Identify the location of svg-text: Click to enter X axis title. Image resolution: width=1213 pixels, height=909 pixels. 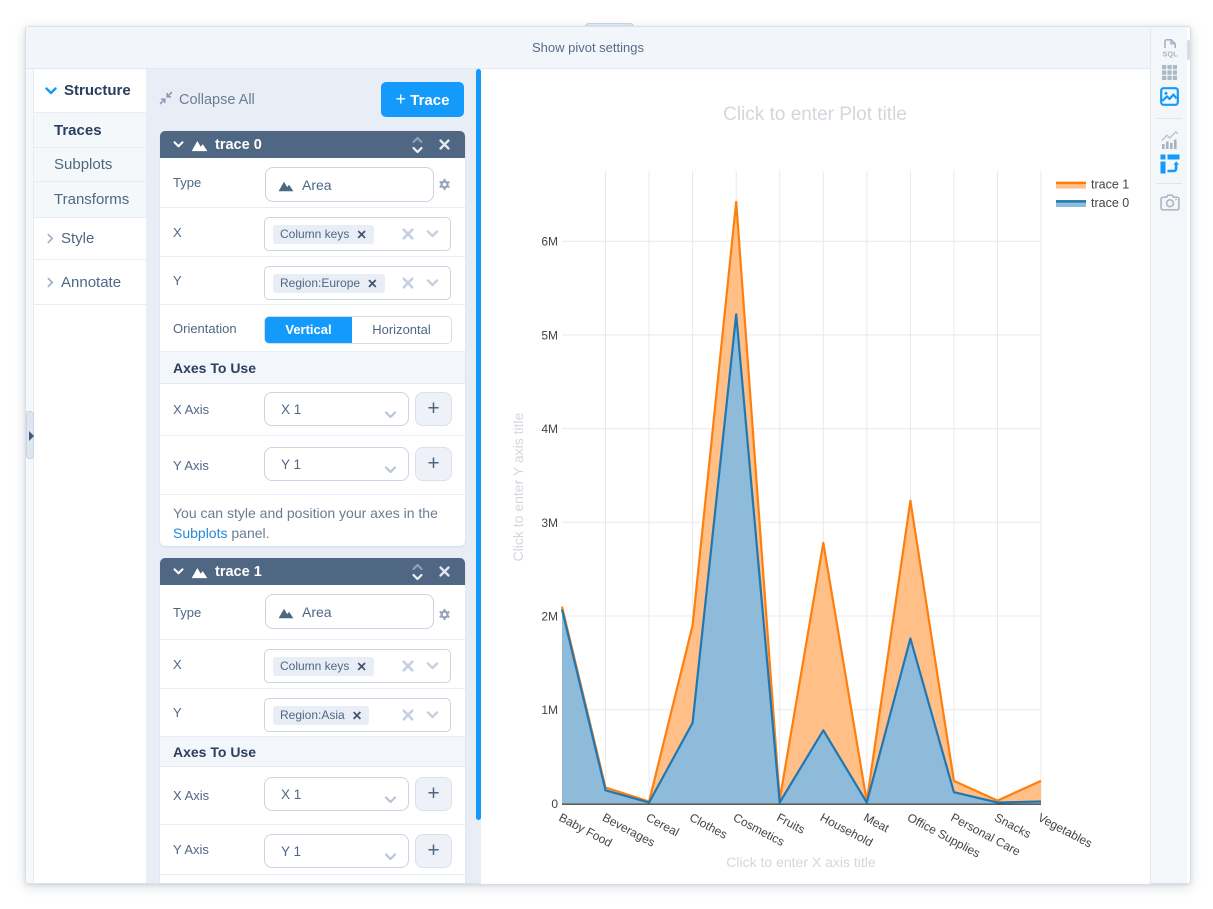
(801, 862).